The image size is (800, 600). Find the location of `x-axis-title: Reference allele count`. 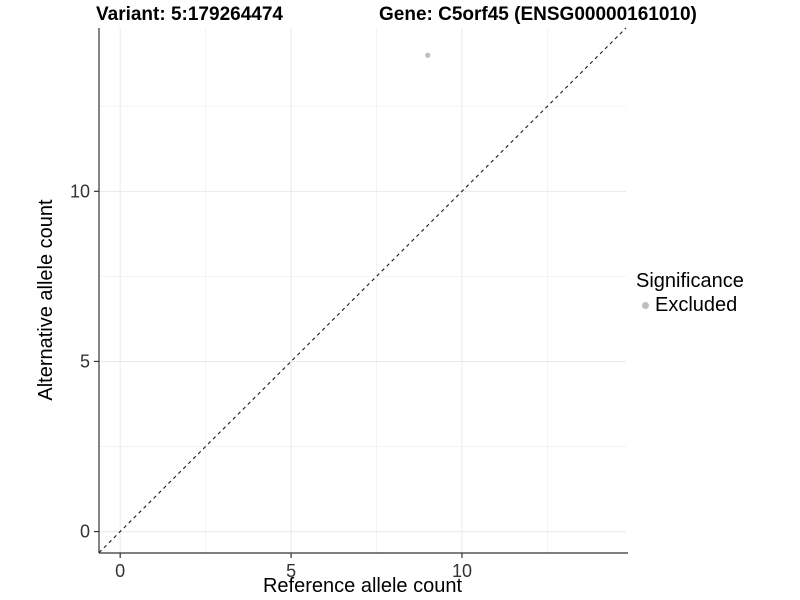

x-axis-title: Reference allele count is located at coordinates (362, 586).